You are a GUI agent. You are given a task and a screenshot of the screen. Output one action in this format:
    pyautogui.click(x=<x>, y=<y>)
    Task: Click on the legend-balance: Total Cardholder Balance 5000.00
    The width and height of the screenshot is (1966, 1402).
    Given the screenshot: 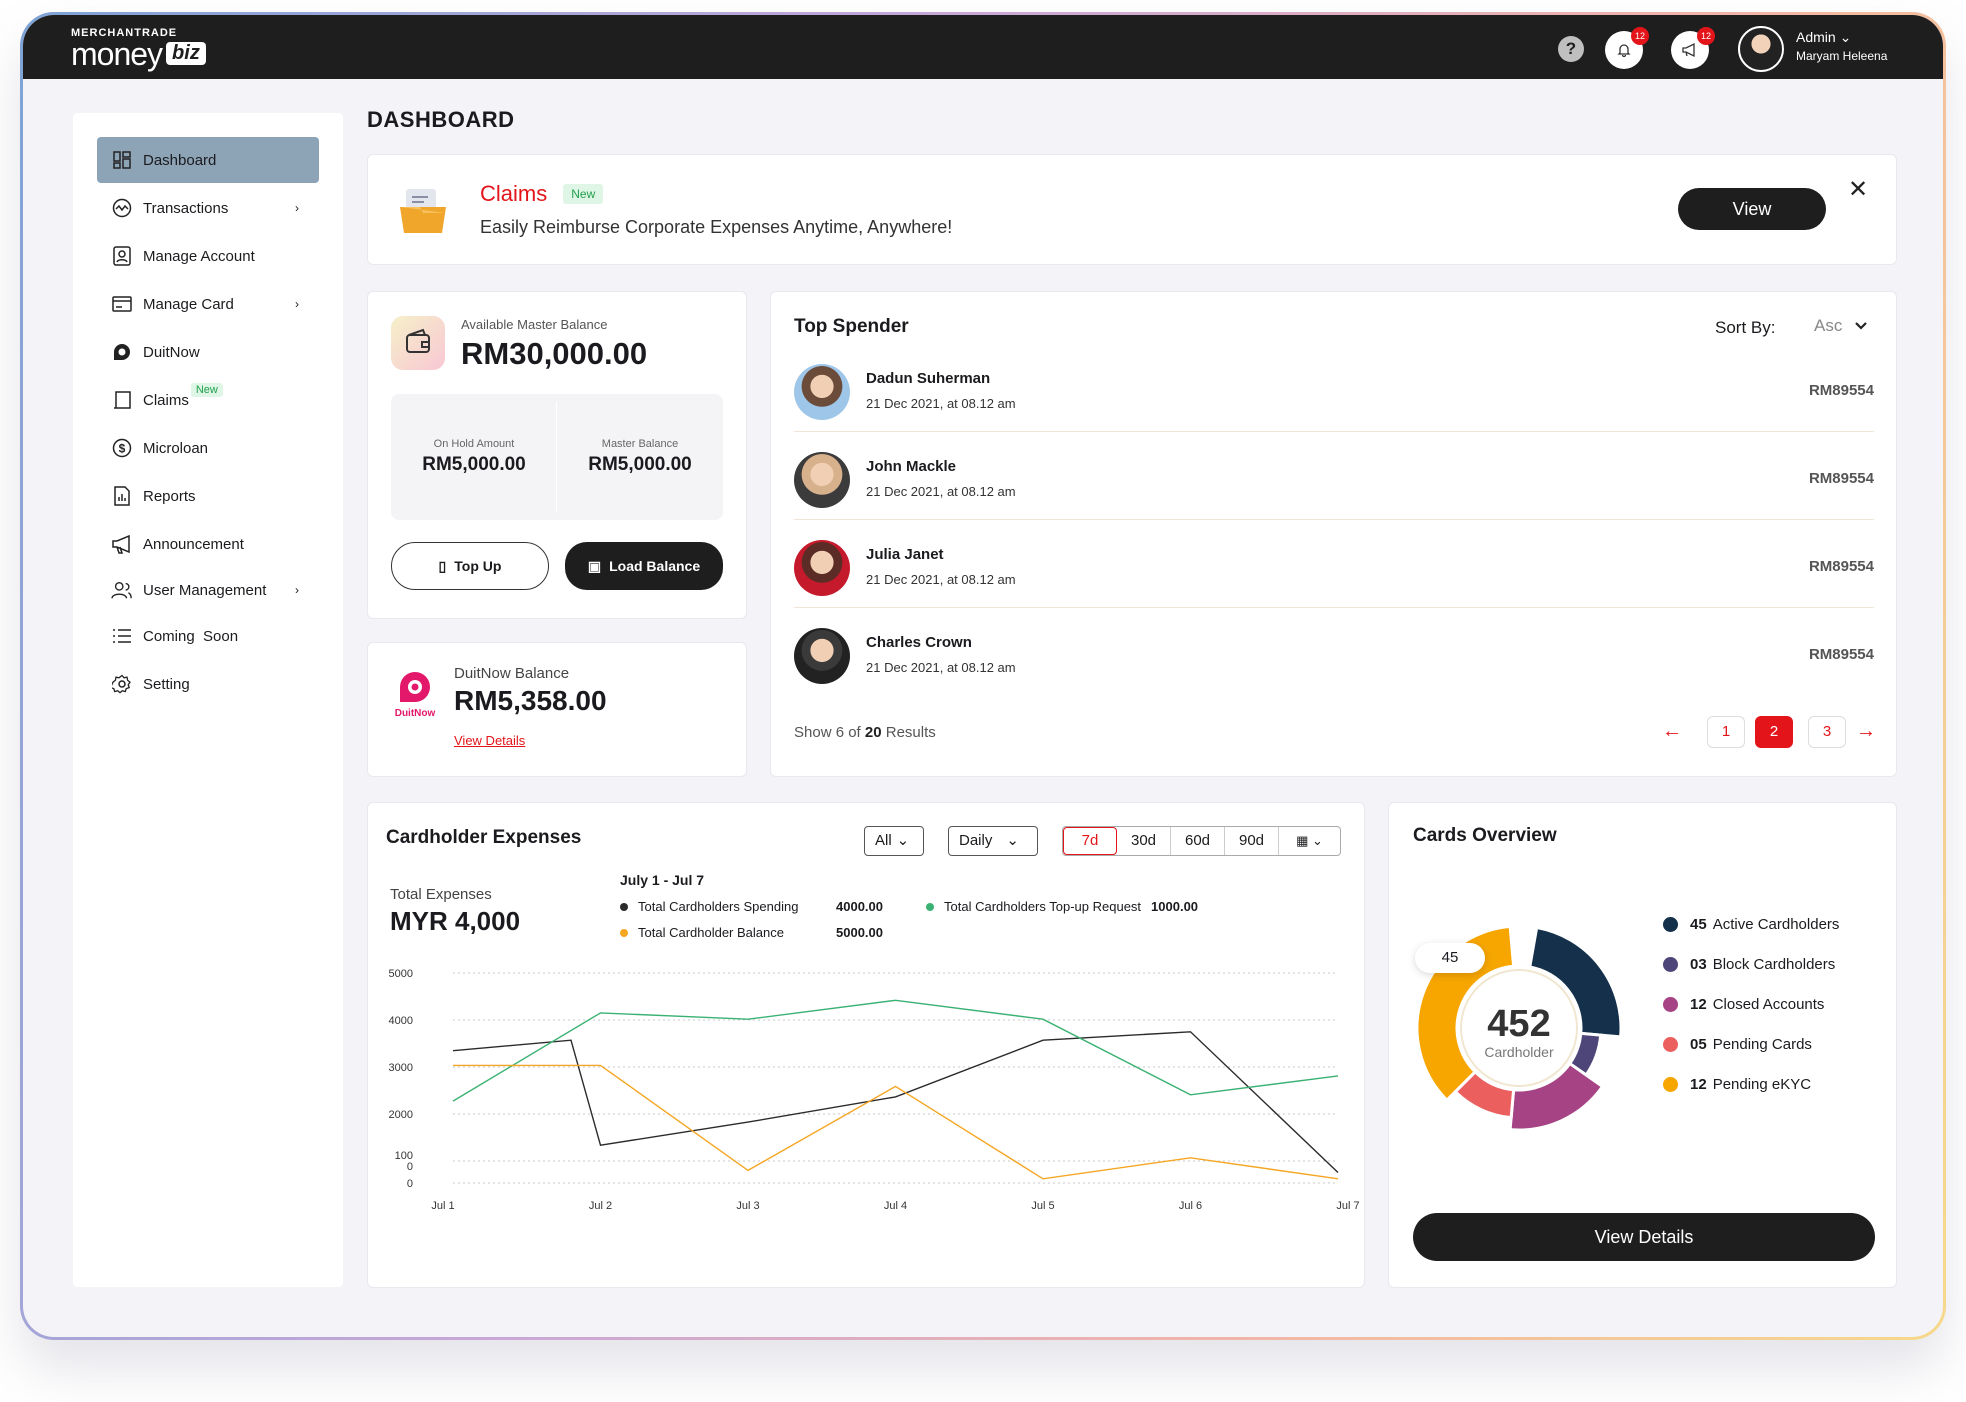 What is the action you would take?
    pyautogui.click(x=751, y=932)
    